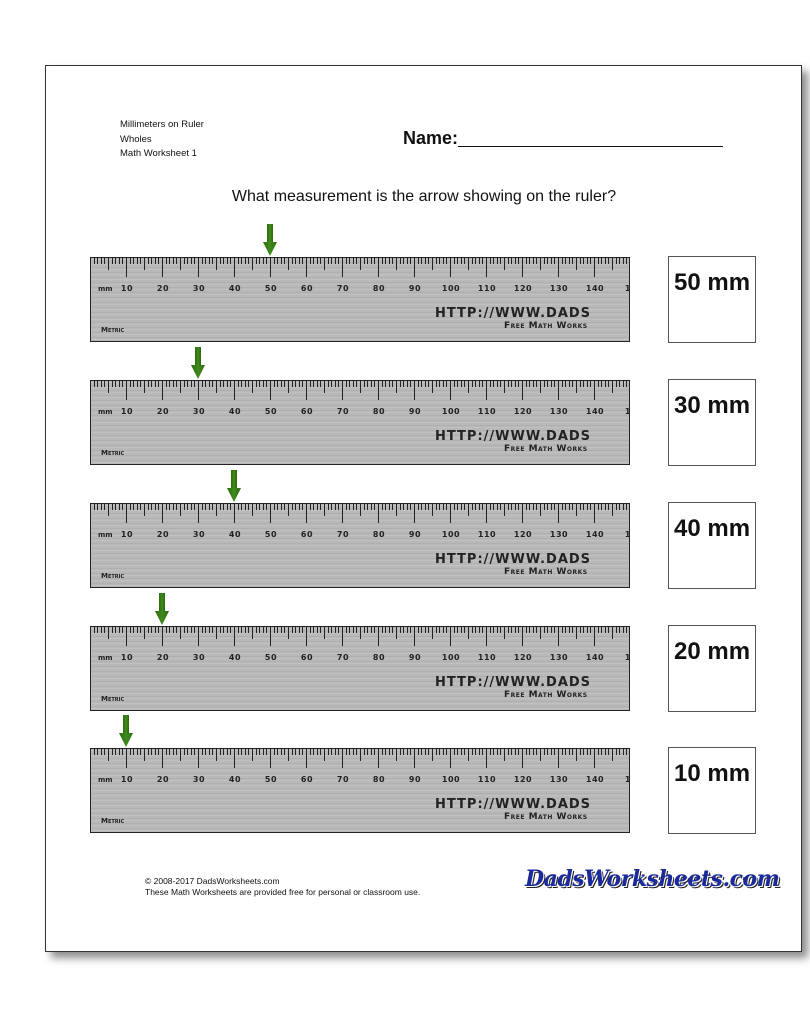 Image resolution: width=810 pixels, height=1025 pixels. What do you see at coordinates (712, 668) in the screenshot?
I see `answer-box: 20 mm` at bounding box center [712, 668].